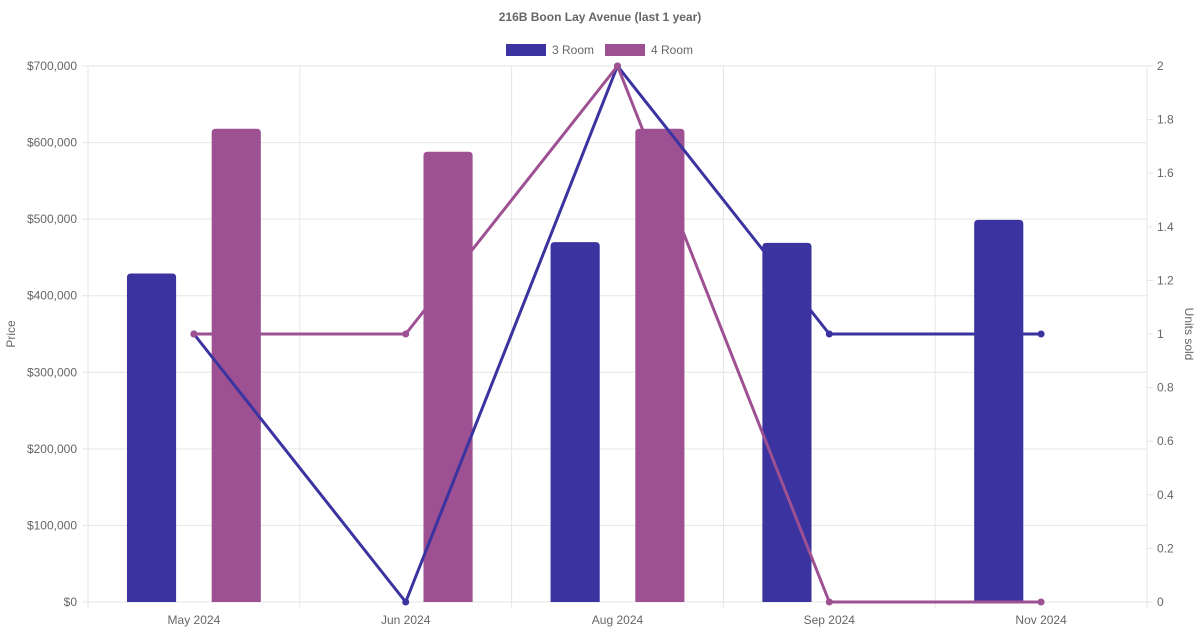 The image size is (1200, 635). Describe the element at coordinates (830, 620) in the screenshot. I see `x-tick-label: Sep 2024` at that location.